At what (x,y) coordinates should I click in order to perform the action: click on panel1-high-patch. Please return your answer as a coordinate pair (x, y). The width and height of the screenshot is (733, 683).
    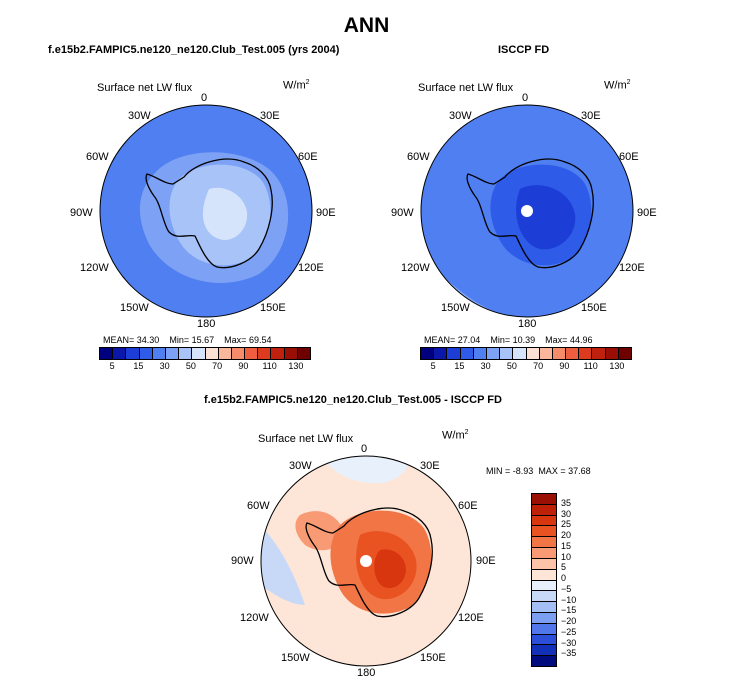
    Looking at the image, I should click on (225, 213).